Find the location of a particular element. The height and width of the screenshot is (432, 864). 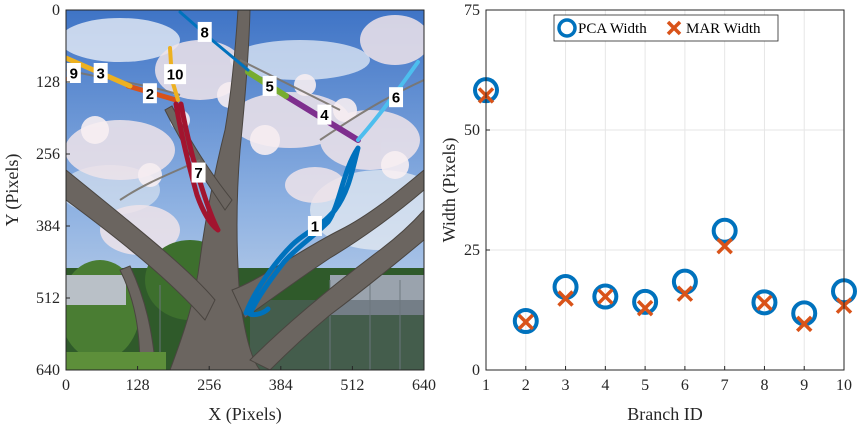

legend-pca-label: PCA Width is located at coordinates (612, 29).